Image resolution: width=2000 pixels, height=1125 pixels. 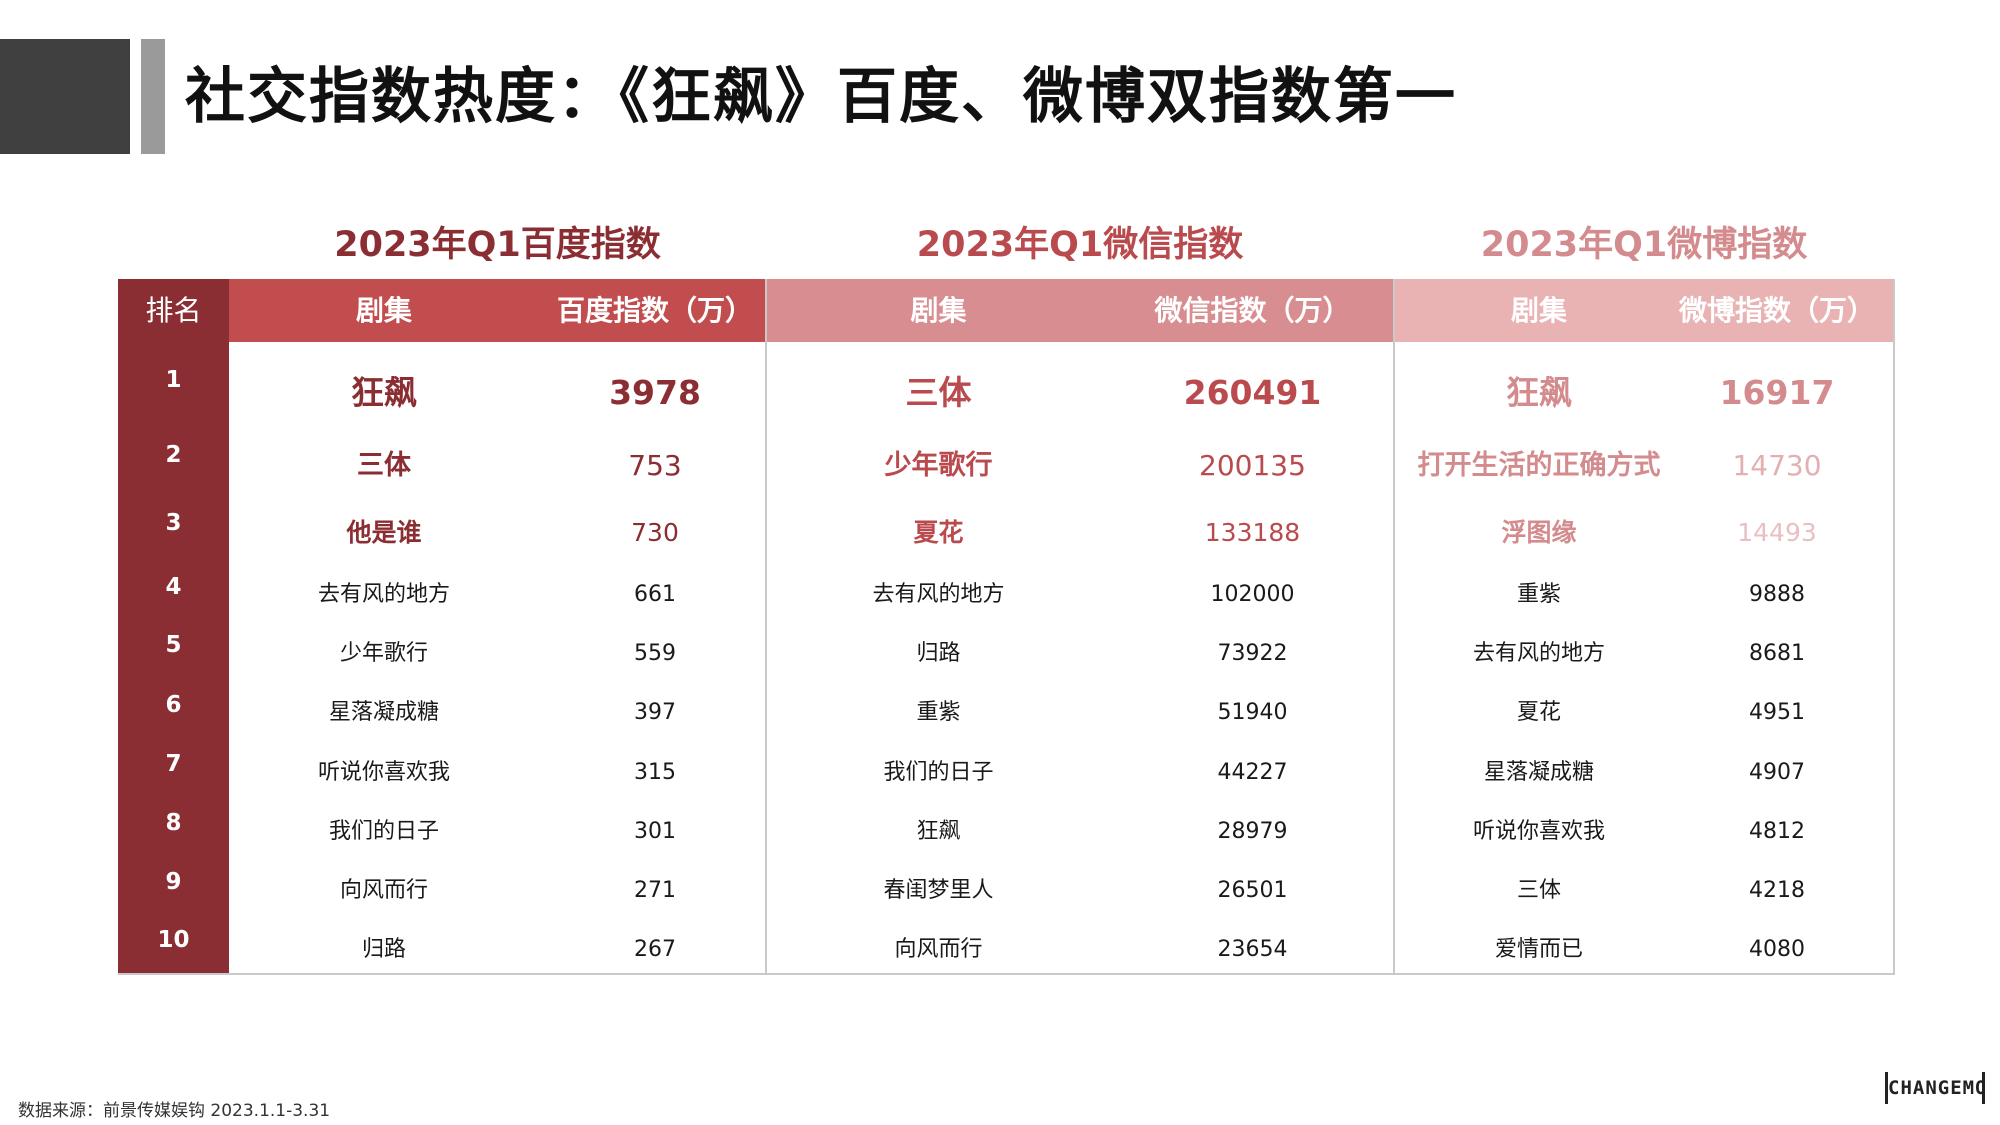 What do you see at coordinates (1252, 653) in the screenshot?
I see `weixin-row-value: 73922` at bounding box center [1252, 653].